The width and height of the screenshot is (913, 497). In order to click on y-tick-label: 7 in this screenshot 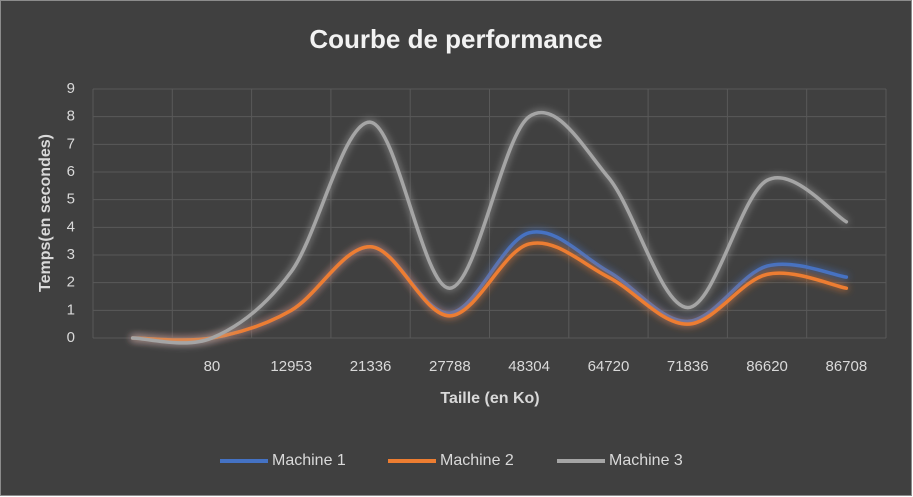, I will do `click(71, 143)`.